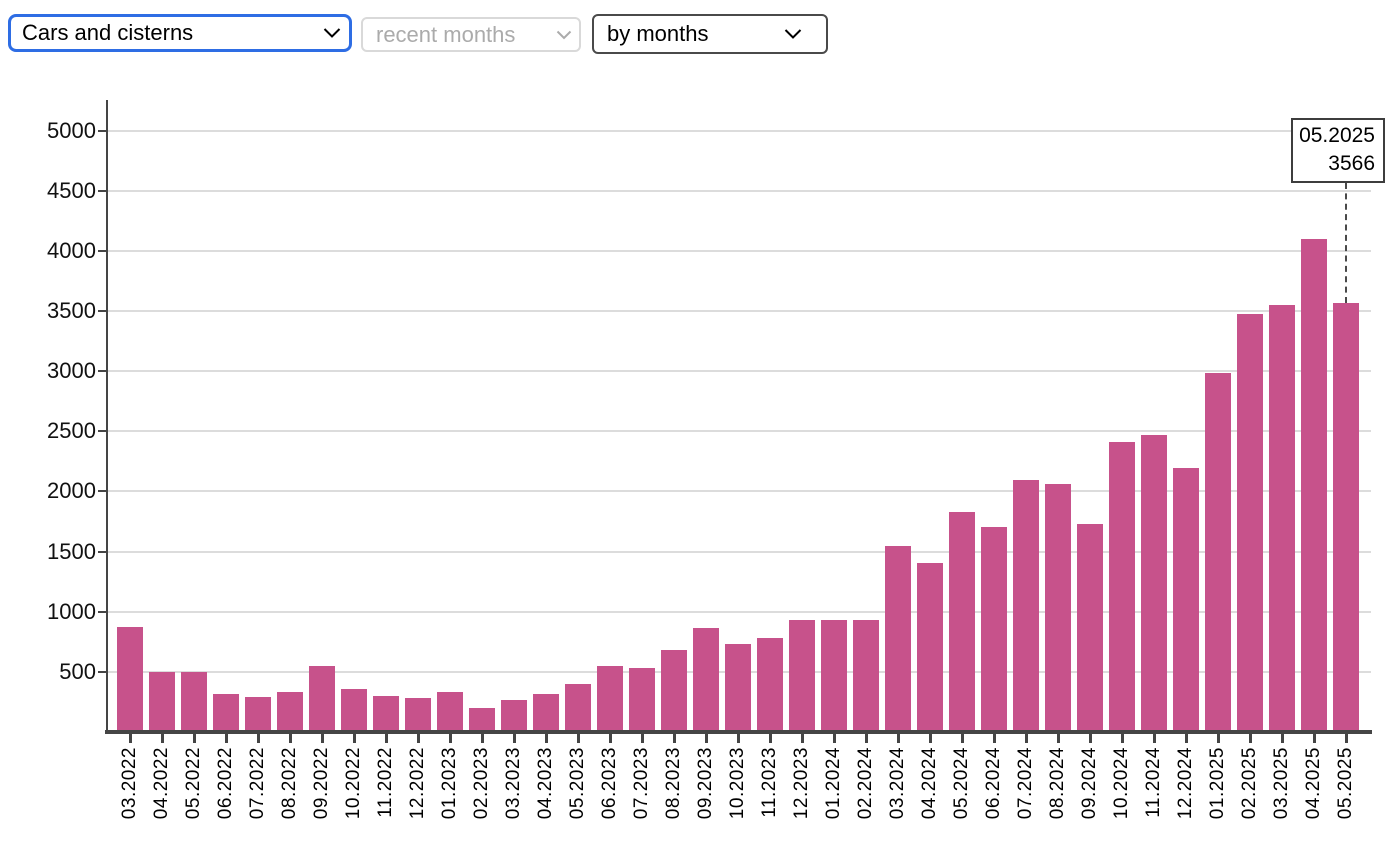  What do you see at coordinates (71, 310) in the screenshot?
I see `y-tick-label: 3500` at bounding box center [71, 310].